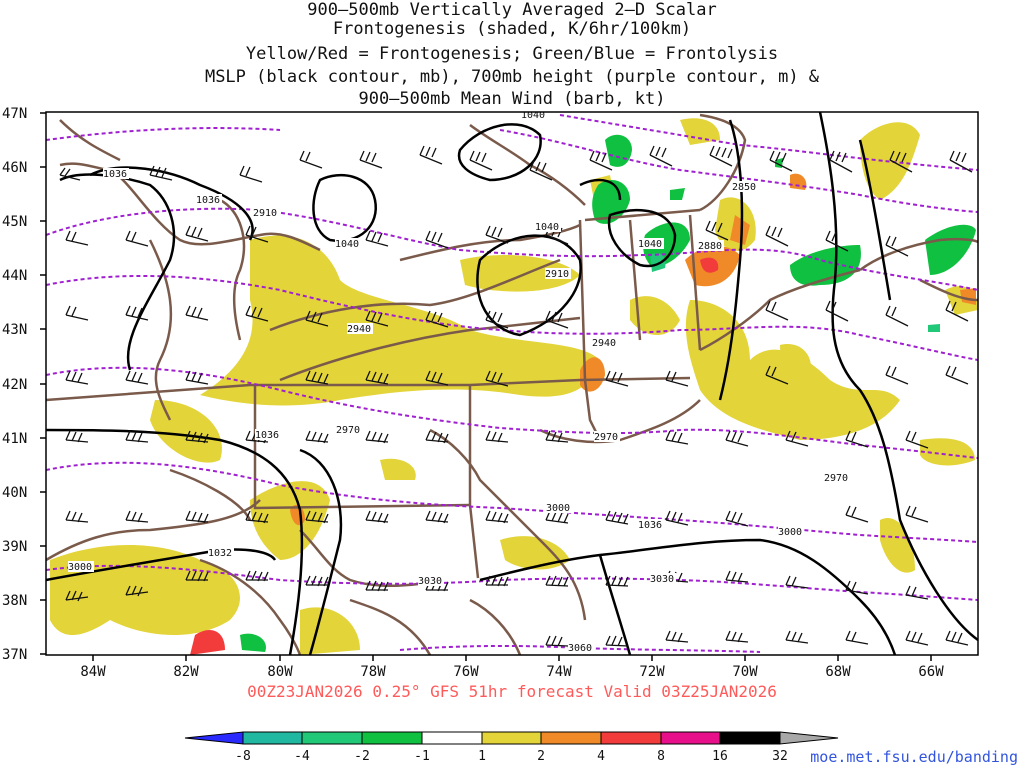 Image resolution: width=1024 pixels, height=768 pixels. I want to click on lat-label-45n: 45N, so click(14, 222).